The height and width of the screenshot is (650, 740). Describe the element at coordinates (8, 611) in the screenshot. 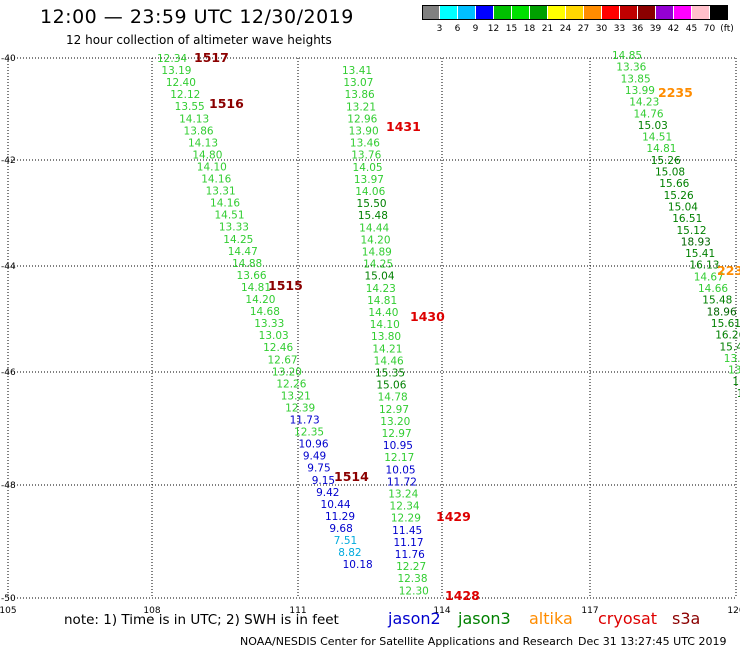

I see `lon-label: 105` at that location.